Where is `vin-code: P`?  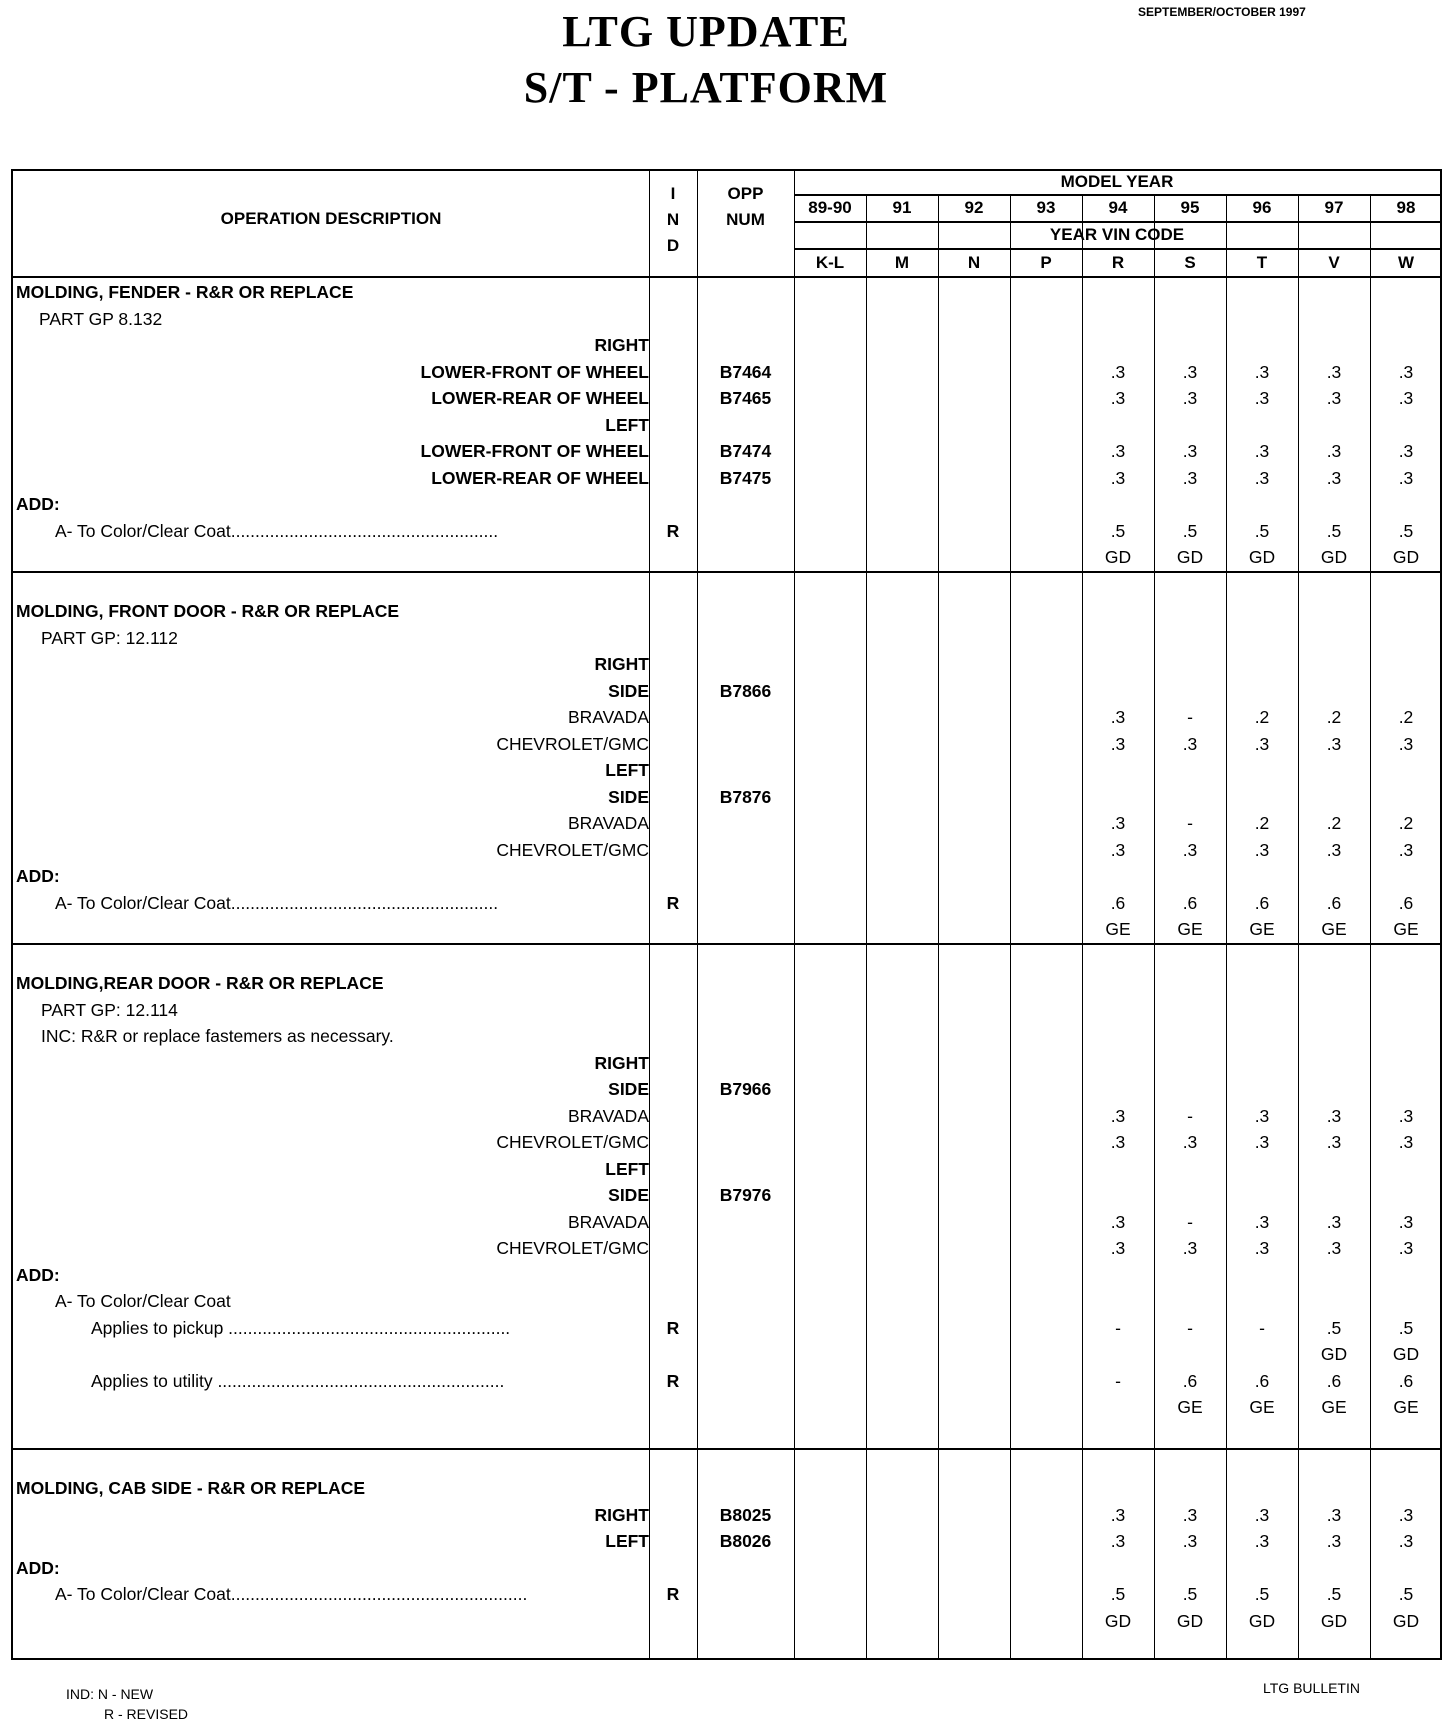
vin-code: P is located at coordinates (1046, 262).